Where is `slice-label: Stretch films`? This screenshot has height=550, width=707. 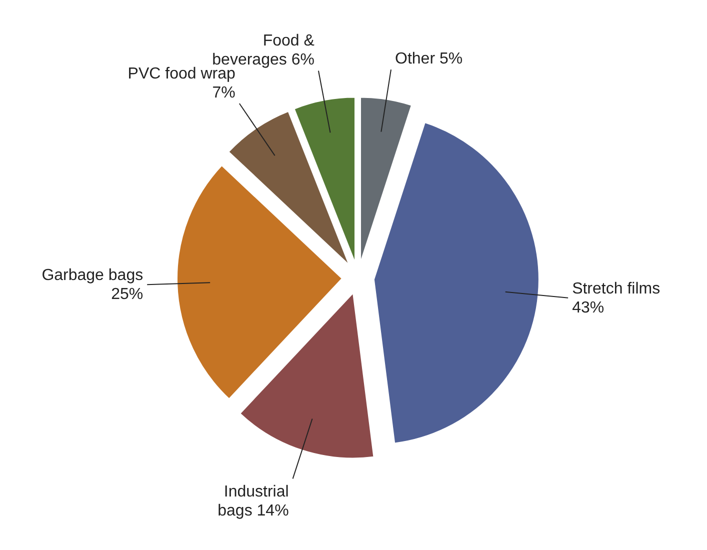 slice-label: Stretch films is located at coordinates (616, 289).